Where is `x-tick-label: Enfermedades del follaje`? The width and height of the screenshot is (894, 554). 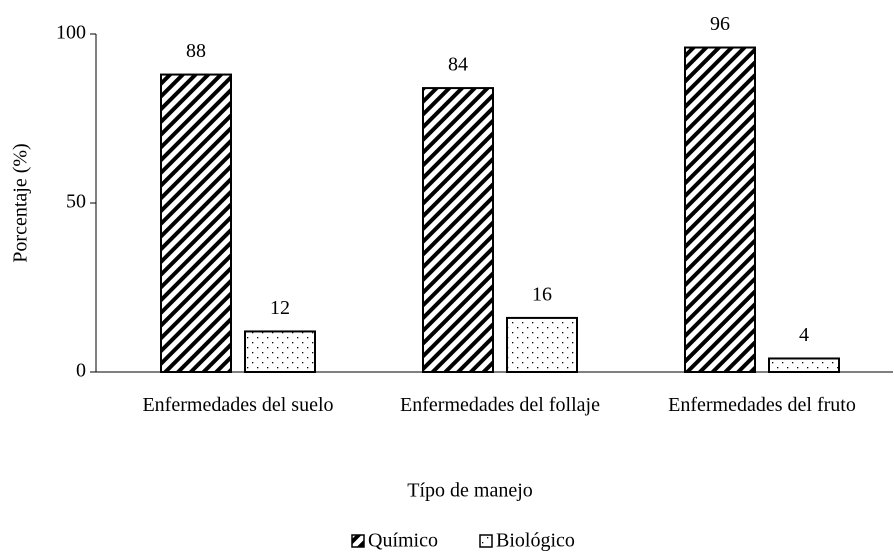 x-tick-label: Enfermedades del follaje is located at coordinates (500, 405).